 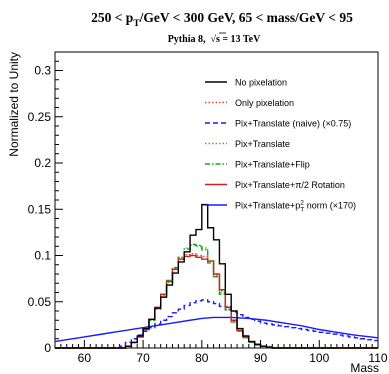 I want to click on chart-subtitle: Pythia 8, √s = 13 TeV, so click(x=214, y=39).